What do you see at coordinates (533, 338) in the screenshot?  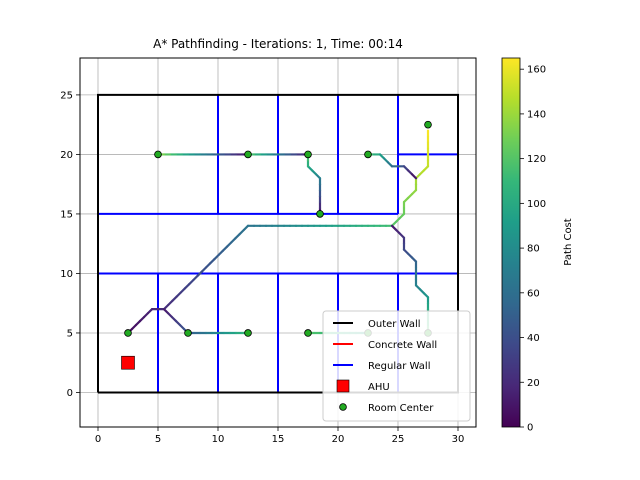 I see `colorbar-tick-label: 40` at bounding box center [533, 338].